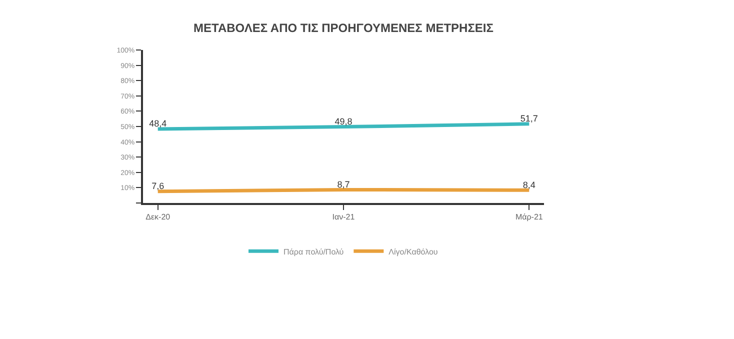 This screenshot has height=339, width=734. I want to click on x-tick-label: Ιαν-21, so click(344, 217).